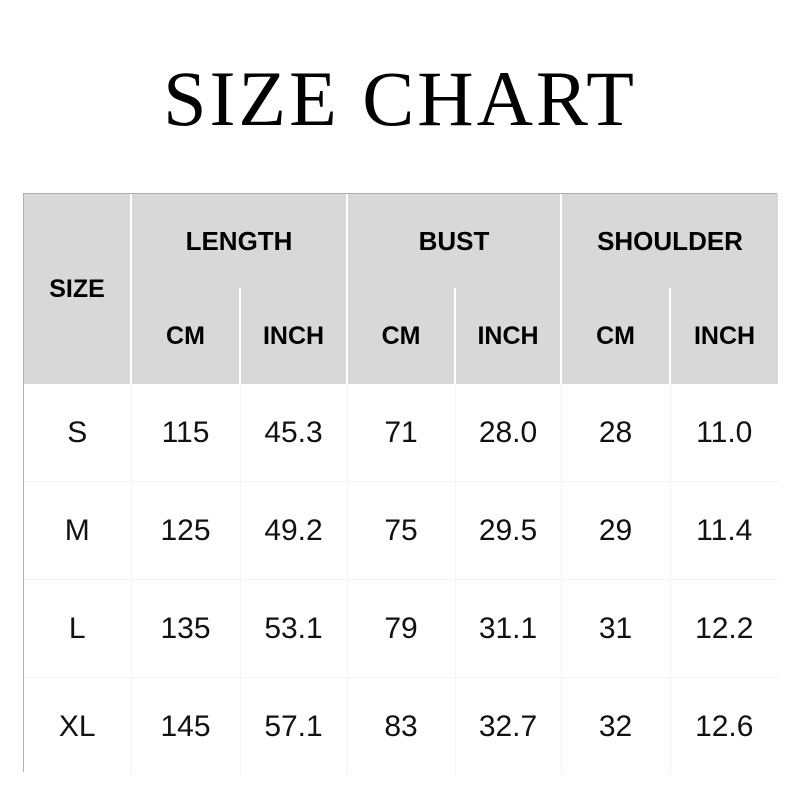  Describe the element at coordinates (186, 726) in the screenshot. I see `cell-length-cm: 145` at that location.